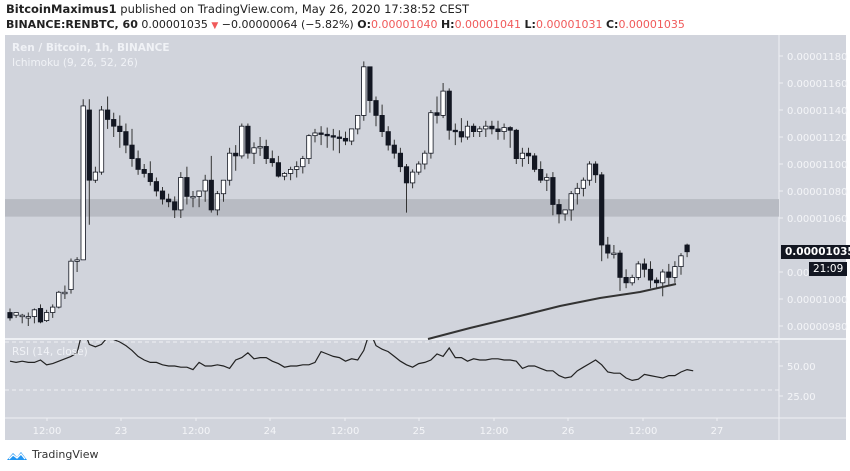 This screenshot has height=471, width=850. I want to click on svg-text: 0.00000980, so click(817, 327).